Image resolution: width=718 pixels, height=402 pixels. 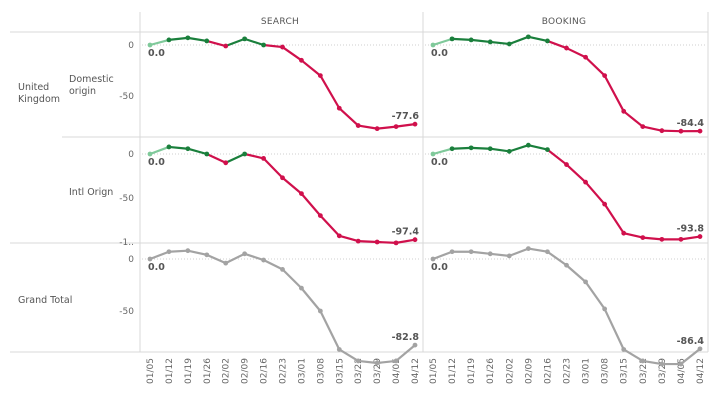 I want to click on x-tick-label: 01/26, so click(x=491, y=371).